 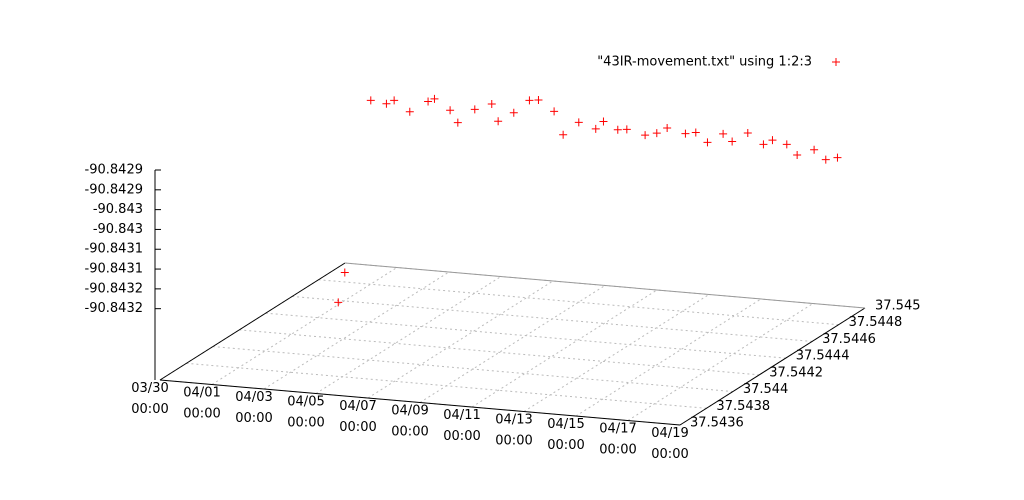 What do you see at coordinates (766, 389) in the screenshot?
I see `y-tick-label: 37.544` at bounding box center [766, 389].